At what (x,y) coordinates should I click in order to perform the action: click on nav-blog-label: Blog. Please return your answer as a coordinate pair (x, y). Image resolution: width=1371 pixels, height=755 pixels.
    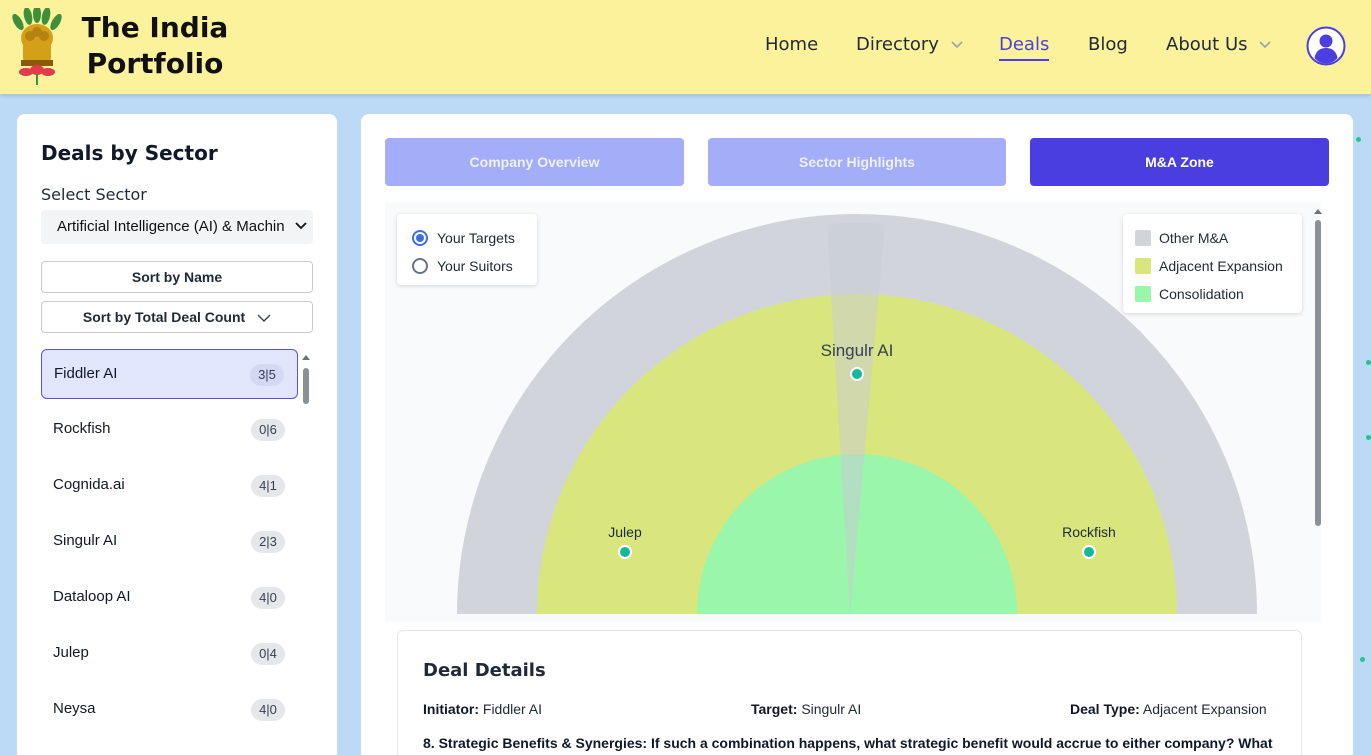
    Looking at the image, I should click on (1108, 44).